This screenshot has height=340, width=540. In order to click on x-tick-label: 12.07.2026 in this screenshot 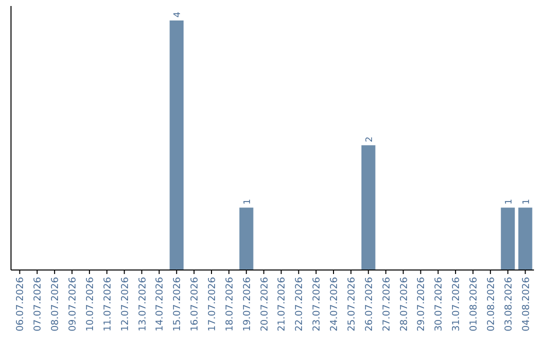, I will do `click(125, 304)`.